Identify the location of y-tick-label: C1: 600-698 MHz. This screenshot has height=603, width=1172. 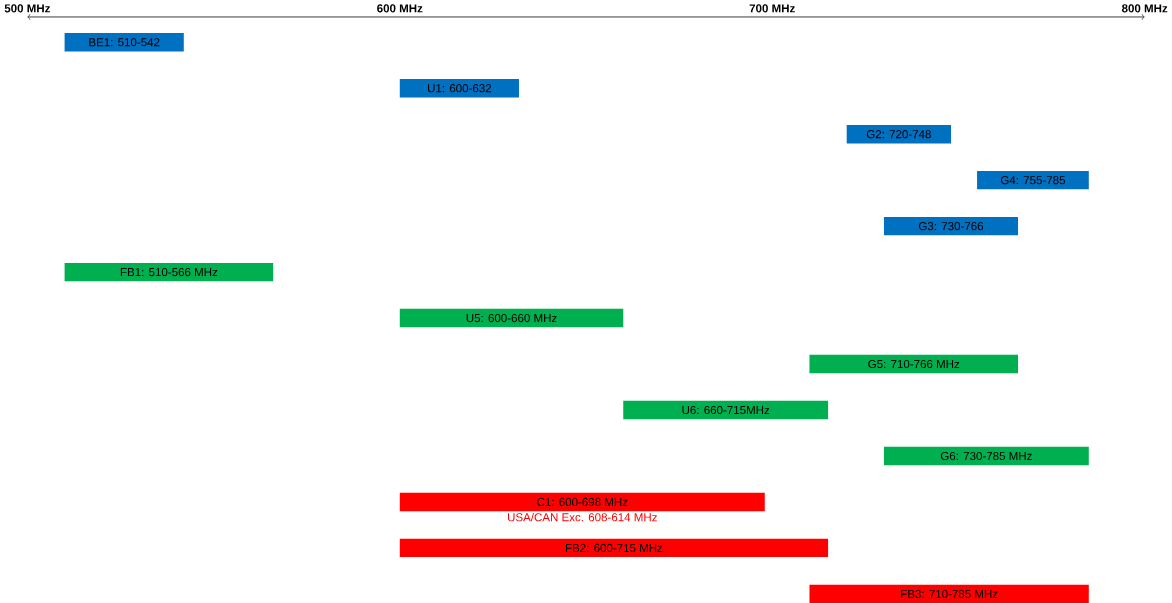
(582, 501).